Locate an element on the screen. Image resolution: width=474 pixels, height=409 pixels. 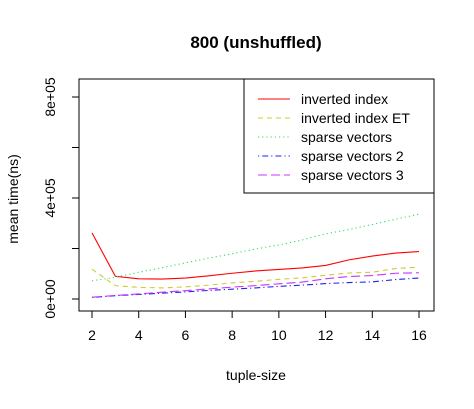
series-lines is located at coordinates (255, 256).